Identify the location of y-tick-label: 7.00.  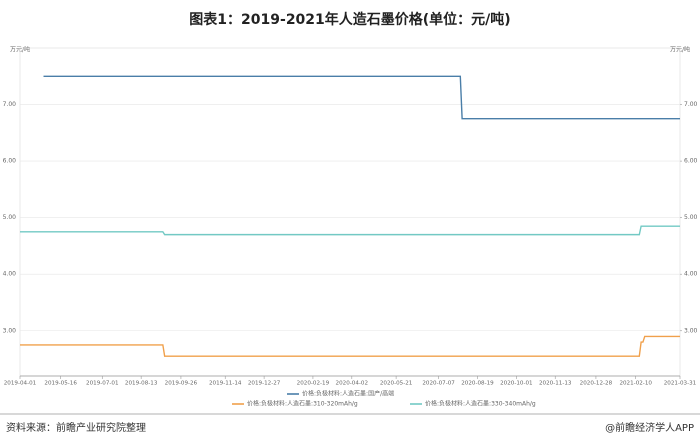
(10, 104).